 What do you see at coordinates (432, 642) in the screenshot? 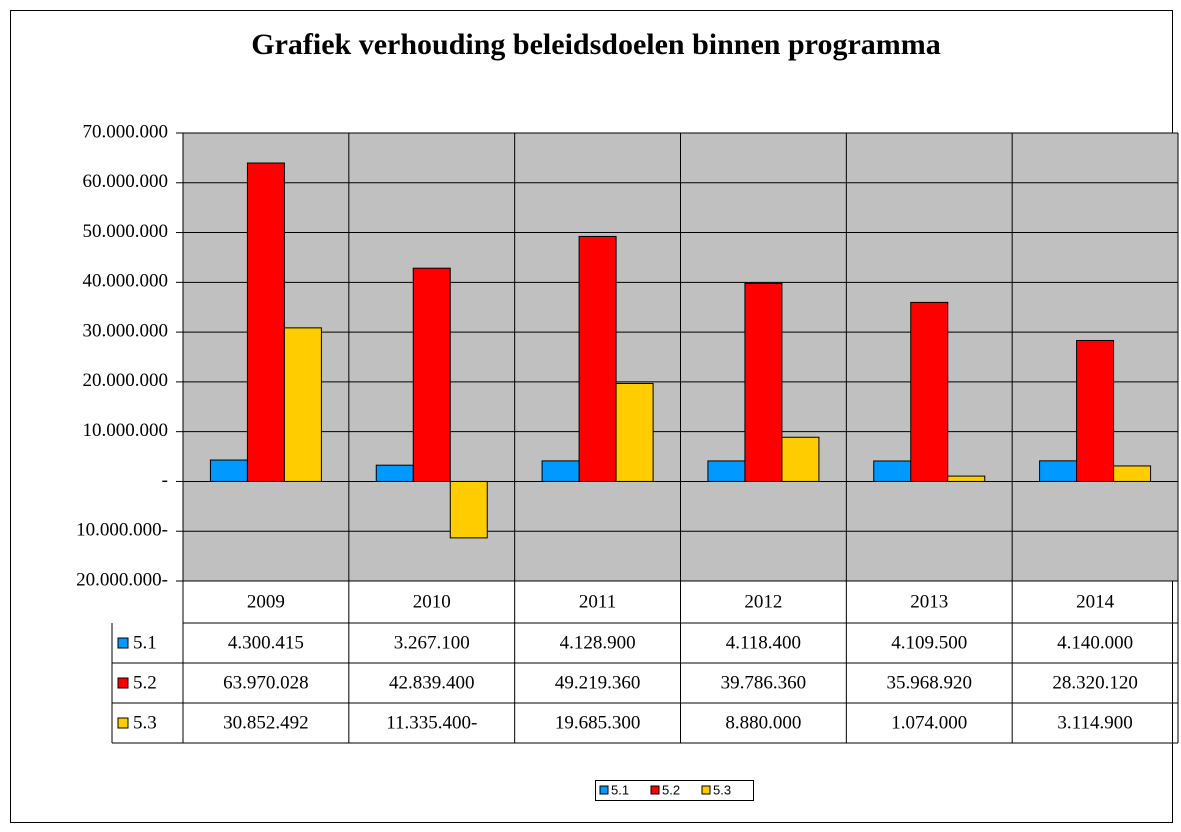
I see `table-value: 3.267.100` at bounding box center [432, 642].